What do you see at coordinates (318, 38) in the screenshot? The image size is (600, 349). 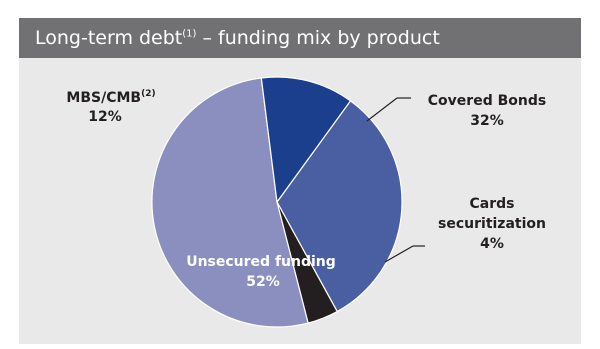 I see `chart-title-rest: – funding mix by product` at bounding box center [318, 38].